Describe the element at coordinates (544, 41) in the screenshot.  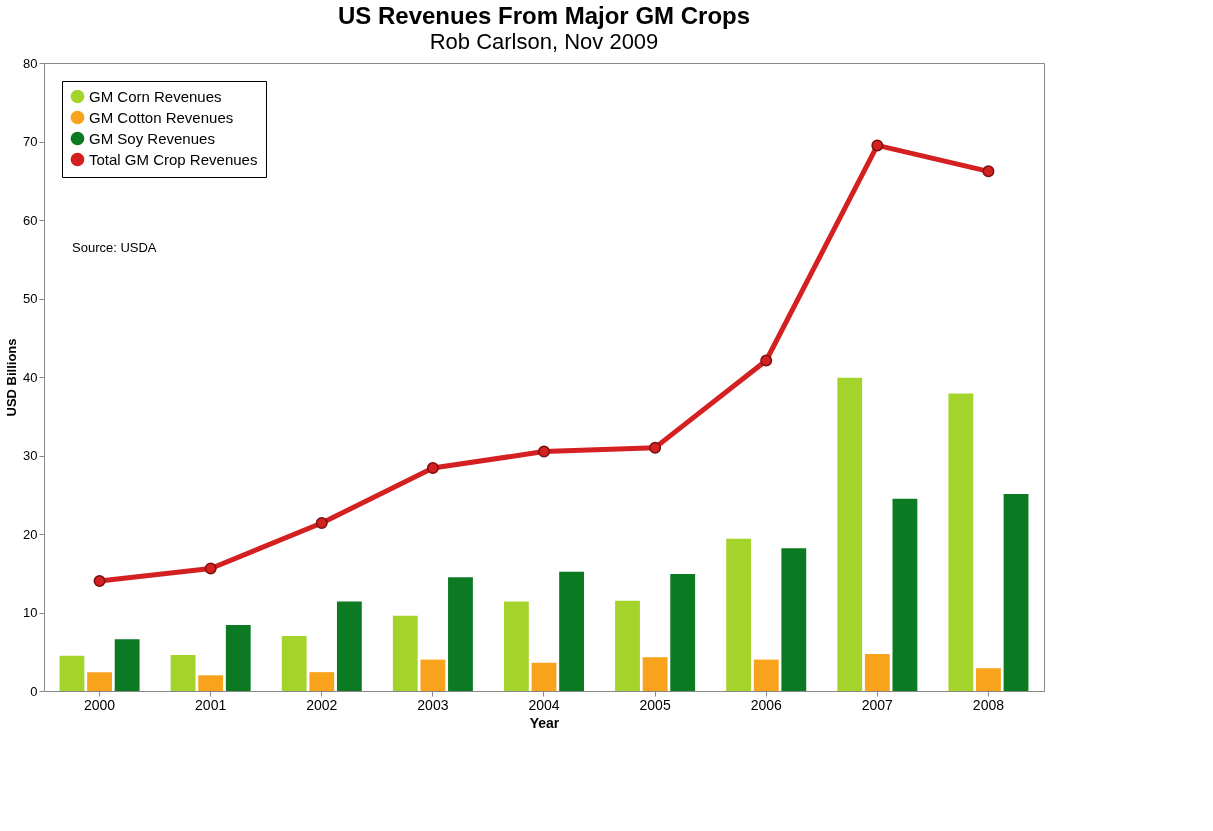
I see `chart-subtitle: Rob Carlson, Nov 2009` at that location.